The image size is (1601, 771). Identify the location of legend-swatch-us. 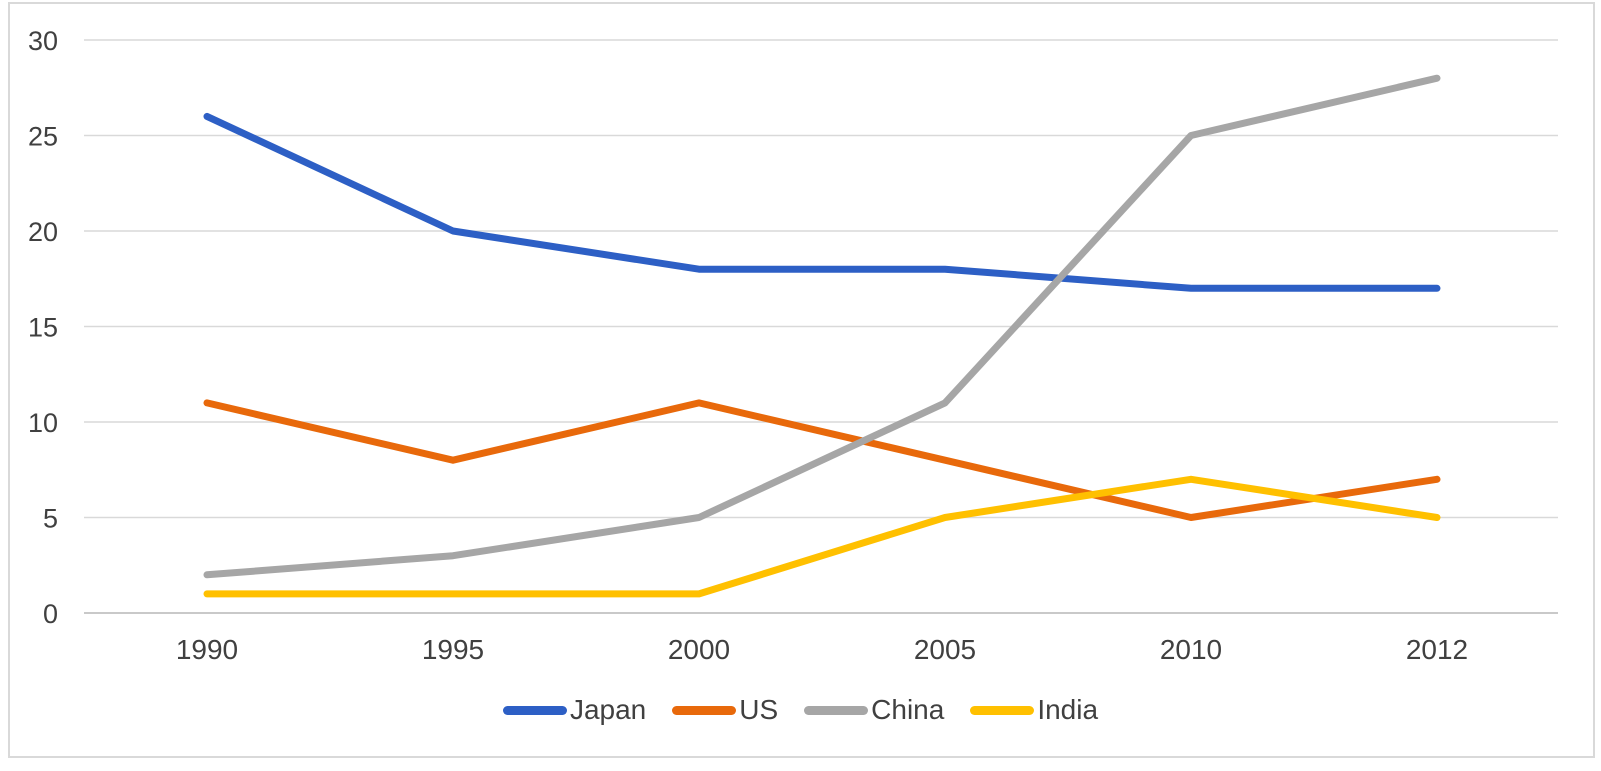
(704, 710).